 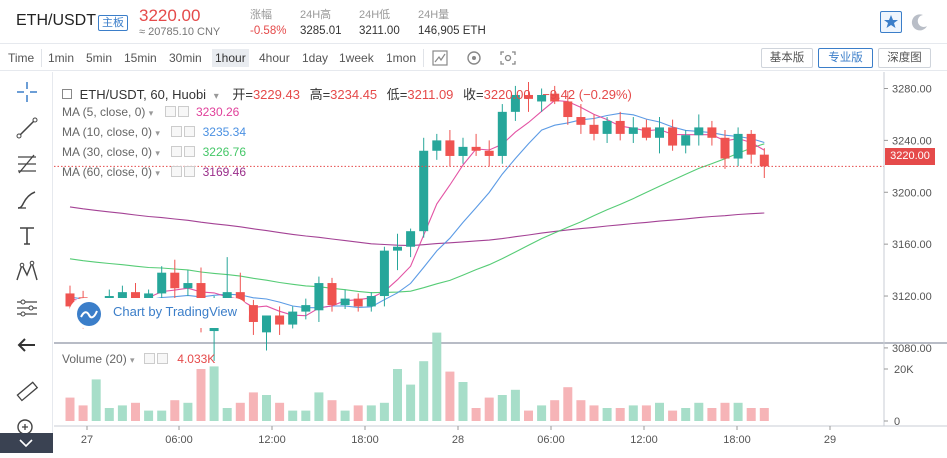 I want to click on indicator-settings-icon, so click(x=474, y=58).